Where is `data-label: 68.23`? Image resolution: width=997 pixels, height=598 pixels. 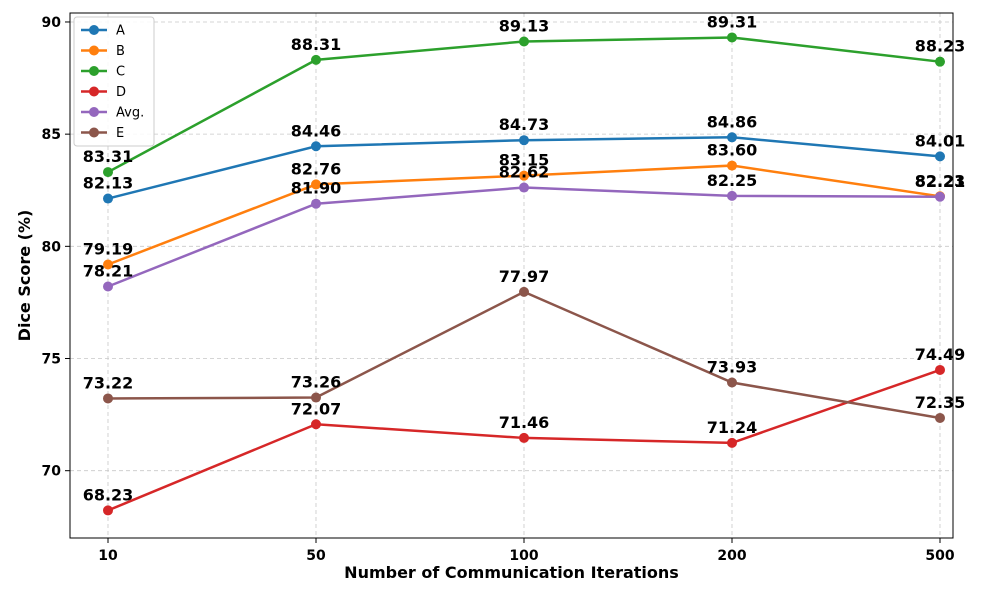
data-label: 68.23 is located at coordinates (108, 494).